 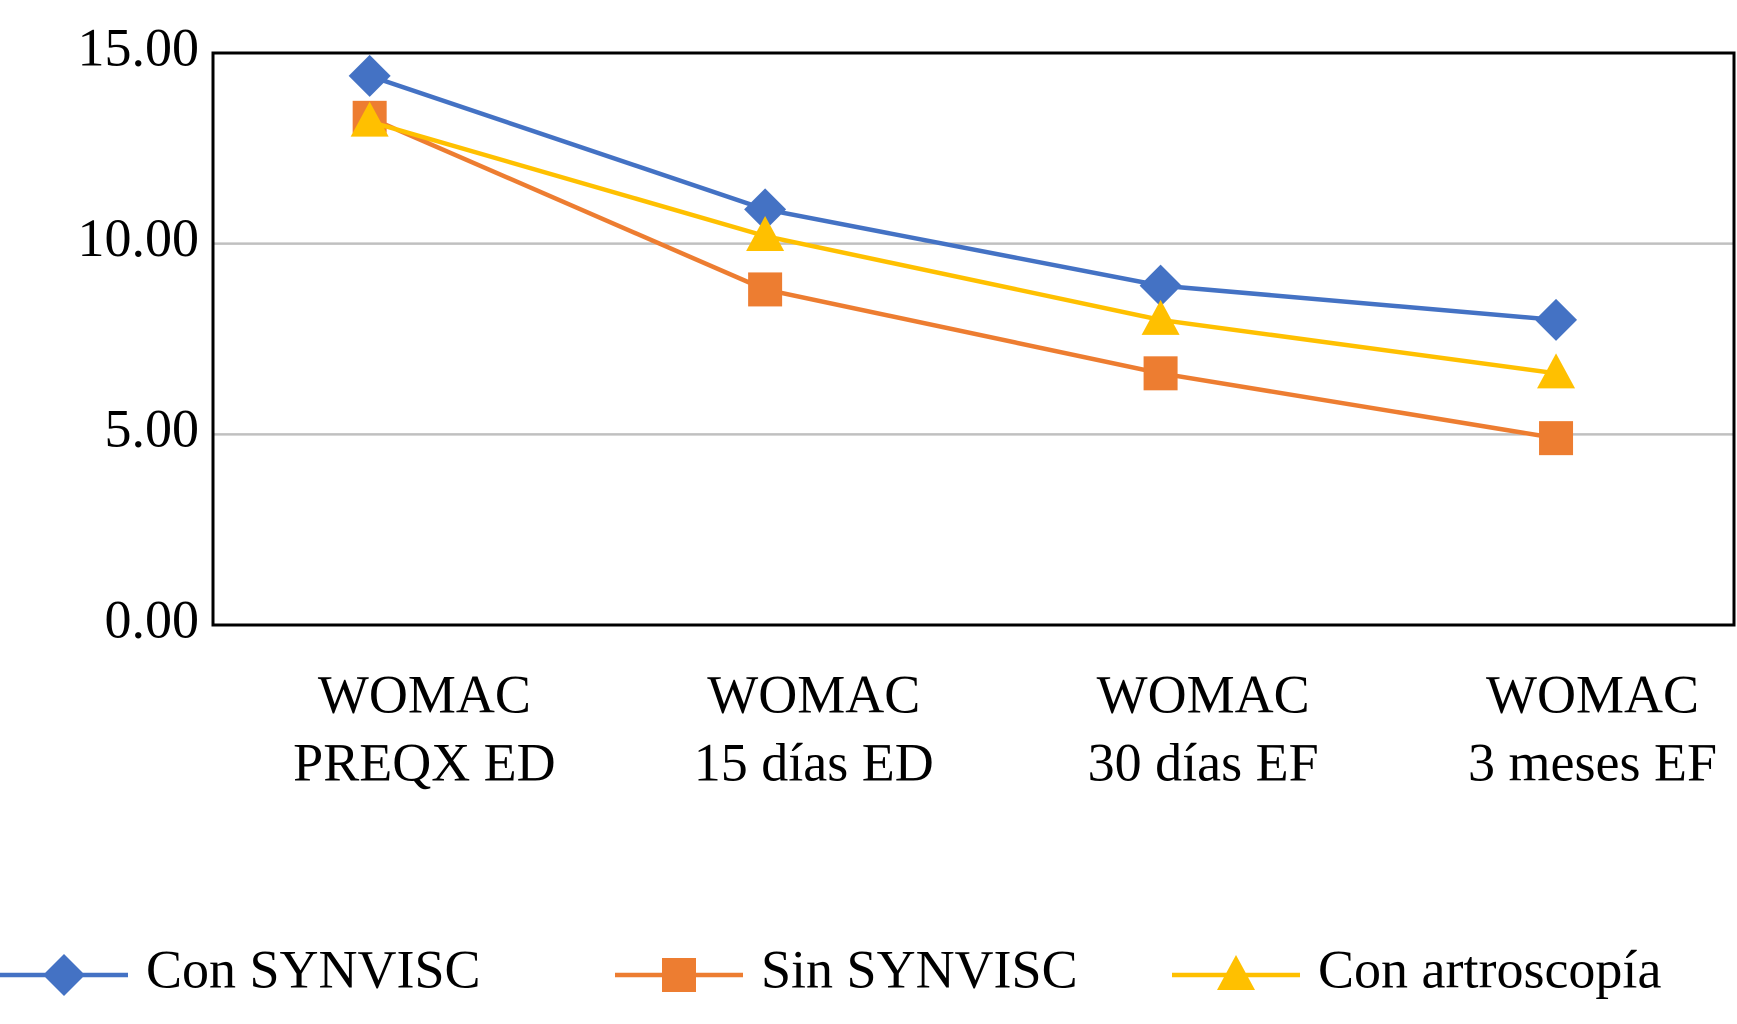 I want to click on y-tick-label: 15.00, so click(x=139, y=47).